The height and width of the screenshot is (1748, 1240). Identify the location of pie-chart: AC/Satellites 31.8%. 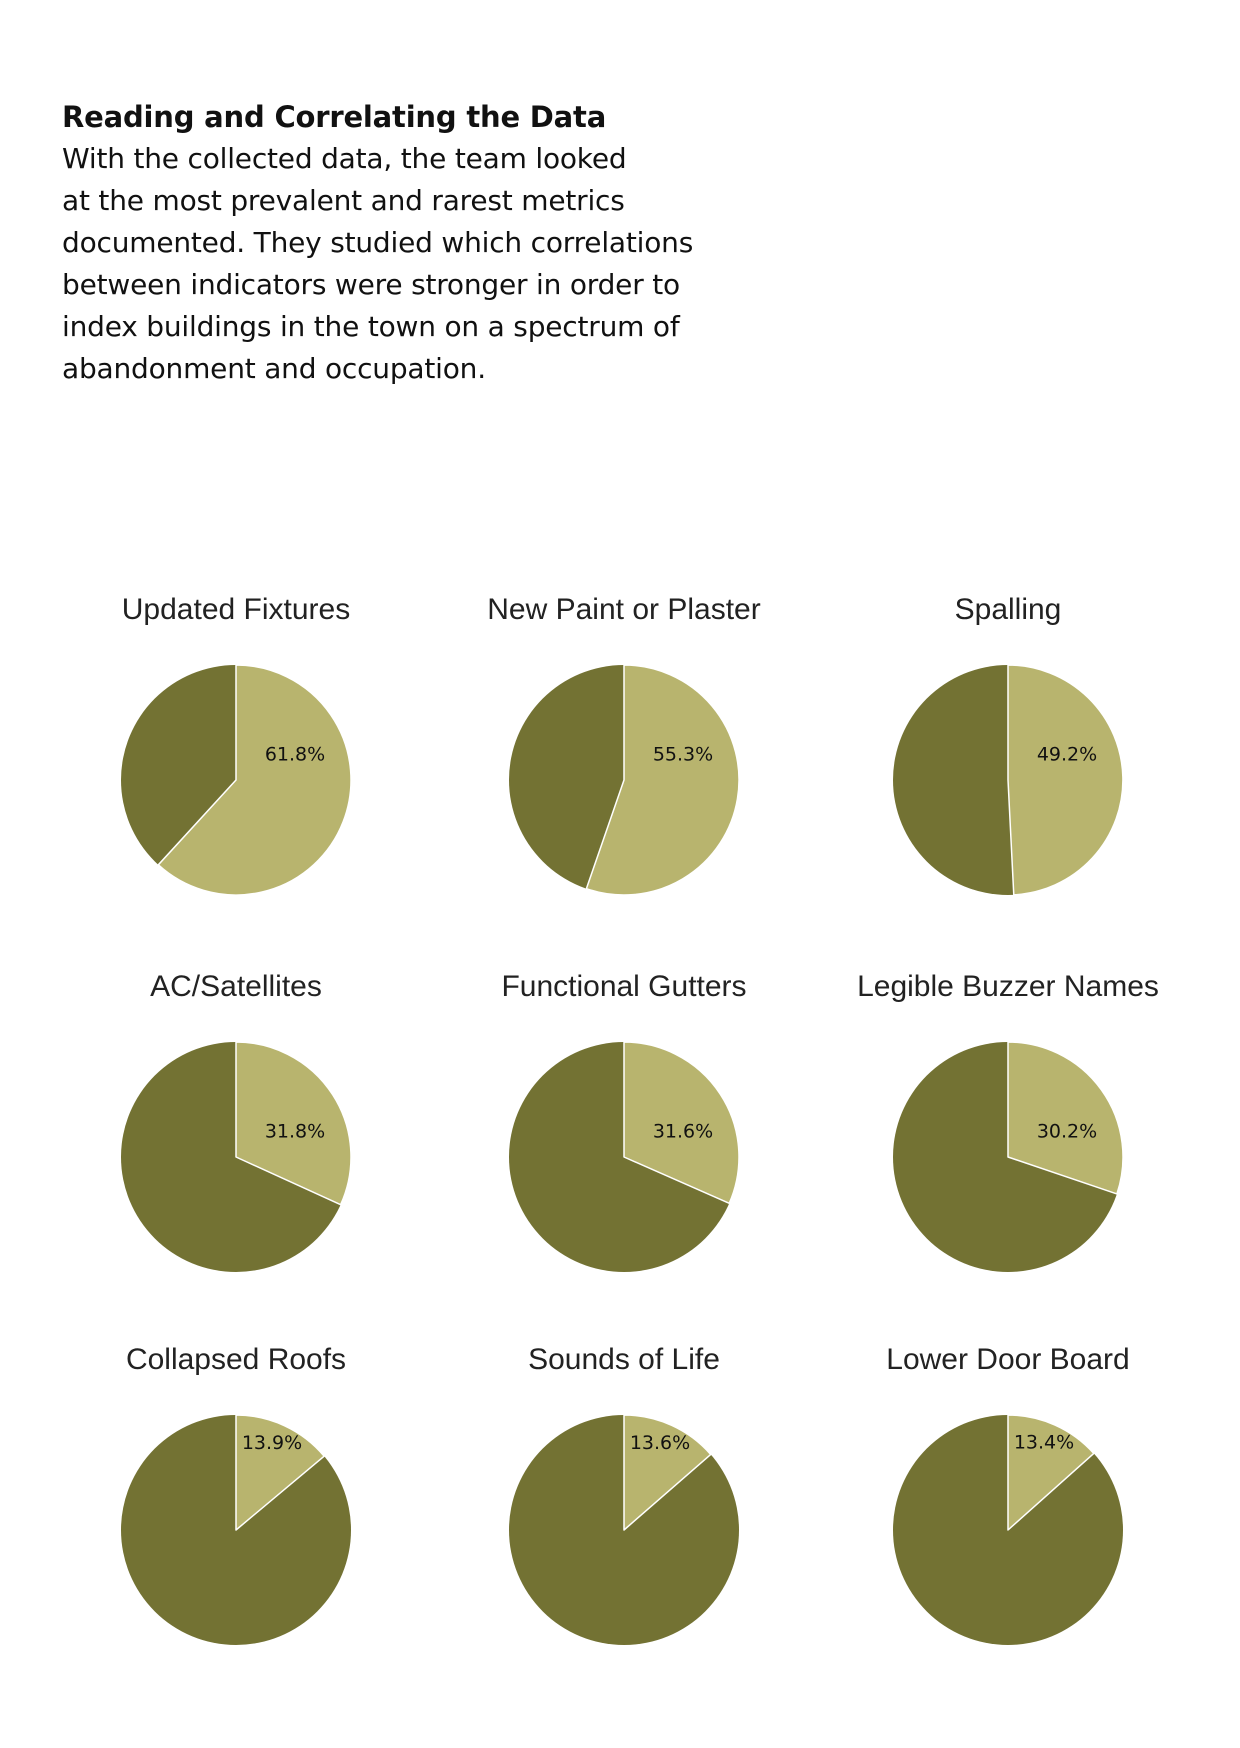
(236, 1121).